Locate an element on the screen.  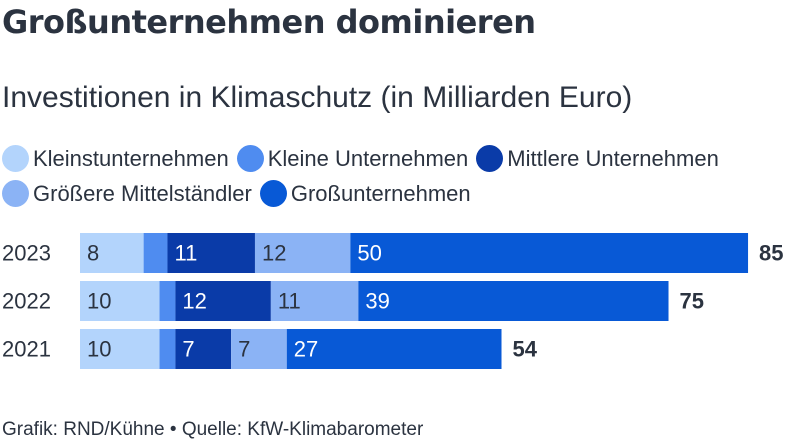
legend-item: Kleine Unternehmen is located at coordinates (352, 158).